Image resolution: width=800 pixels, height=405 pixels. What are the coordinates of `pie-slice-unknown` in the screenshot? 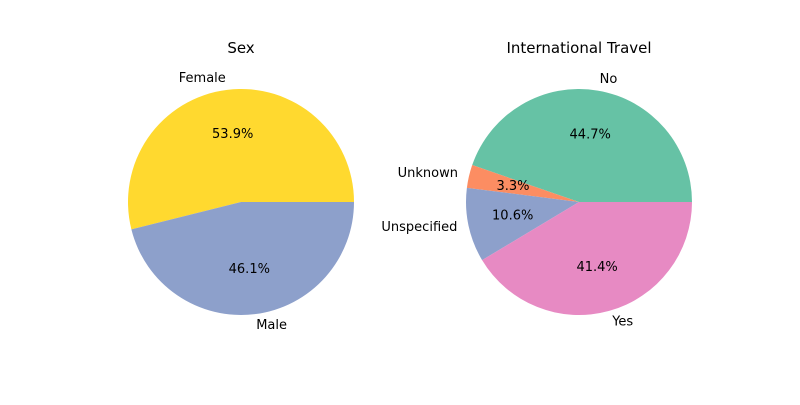 It's located at (522, 183).